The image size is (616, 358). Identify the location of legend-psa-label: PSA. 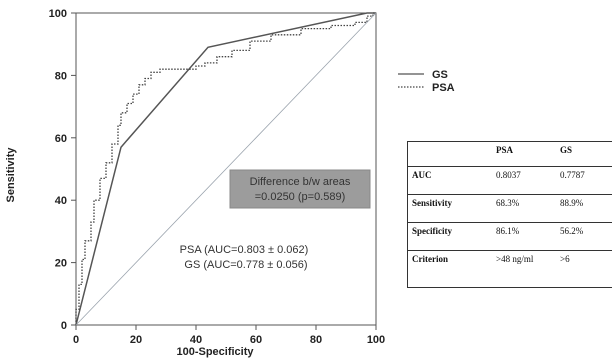
(443, 88).